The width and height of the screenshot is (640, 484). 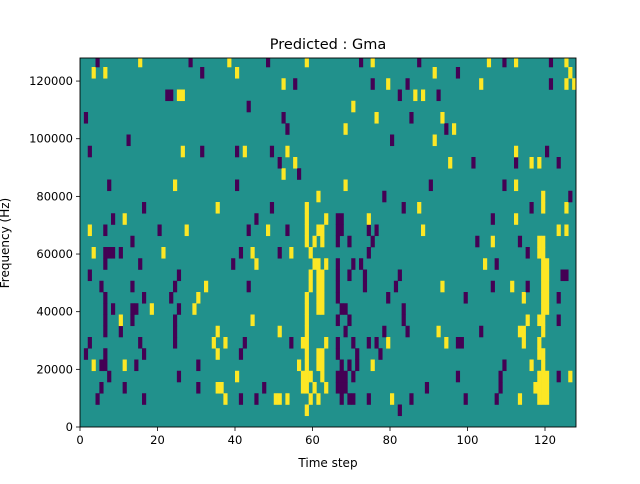 What do you see at coordinates (79, 440) in the screenshot?
I see `x-tick-label: 0` at bounding box center [79, 440].